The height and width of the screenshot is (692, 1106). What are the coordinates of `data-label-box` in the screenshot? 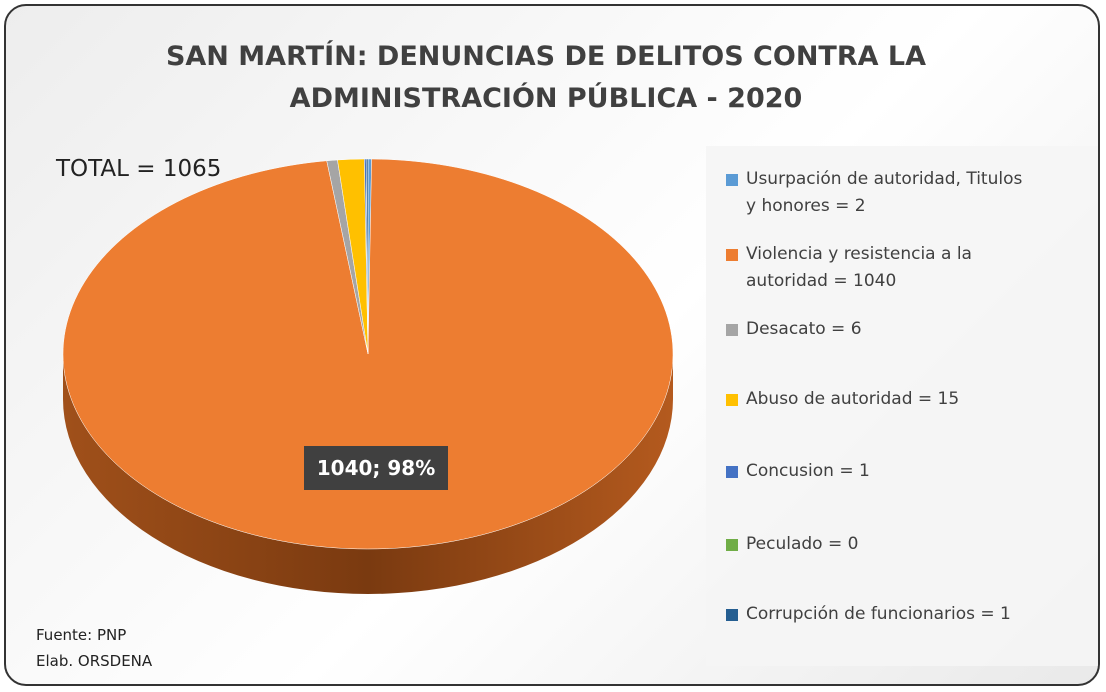 It's located at (376, 468).